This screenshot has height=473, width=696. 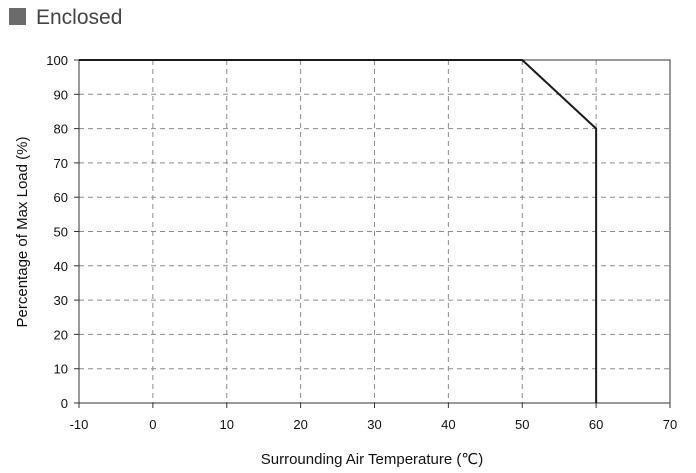 What do you see at coordinates (227, 424) in the screenshot?
I see `x-tick-label: 10` at bounding box center [227, 424].